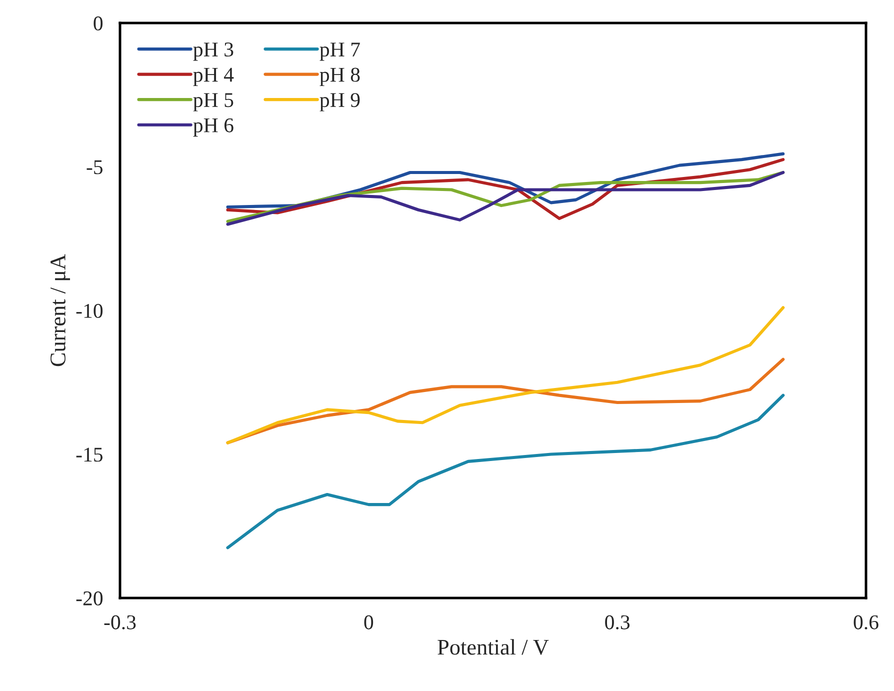 Image resolution: width=894 pixels, height=691 pixels. Describe the element at coordinates (94, 167) in the screenshot. I see `y-tick-label: -5` at that location.